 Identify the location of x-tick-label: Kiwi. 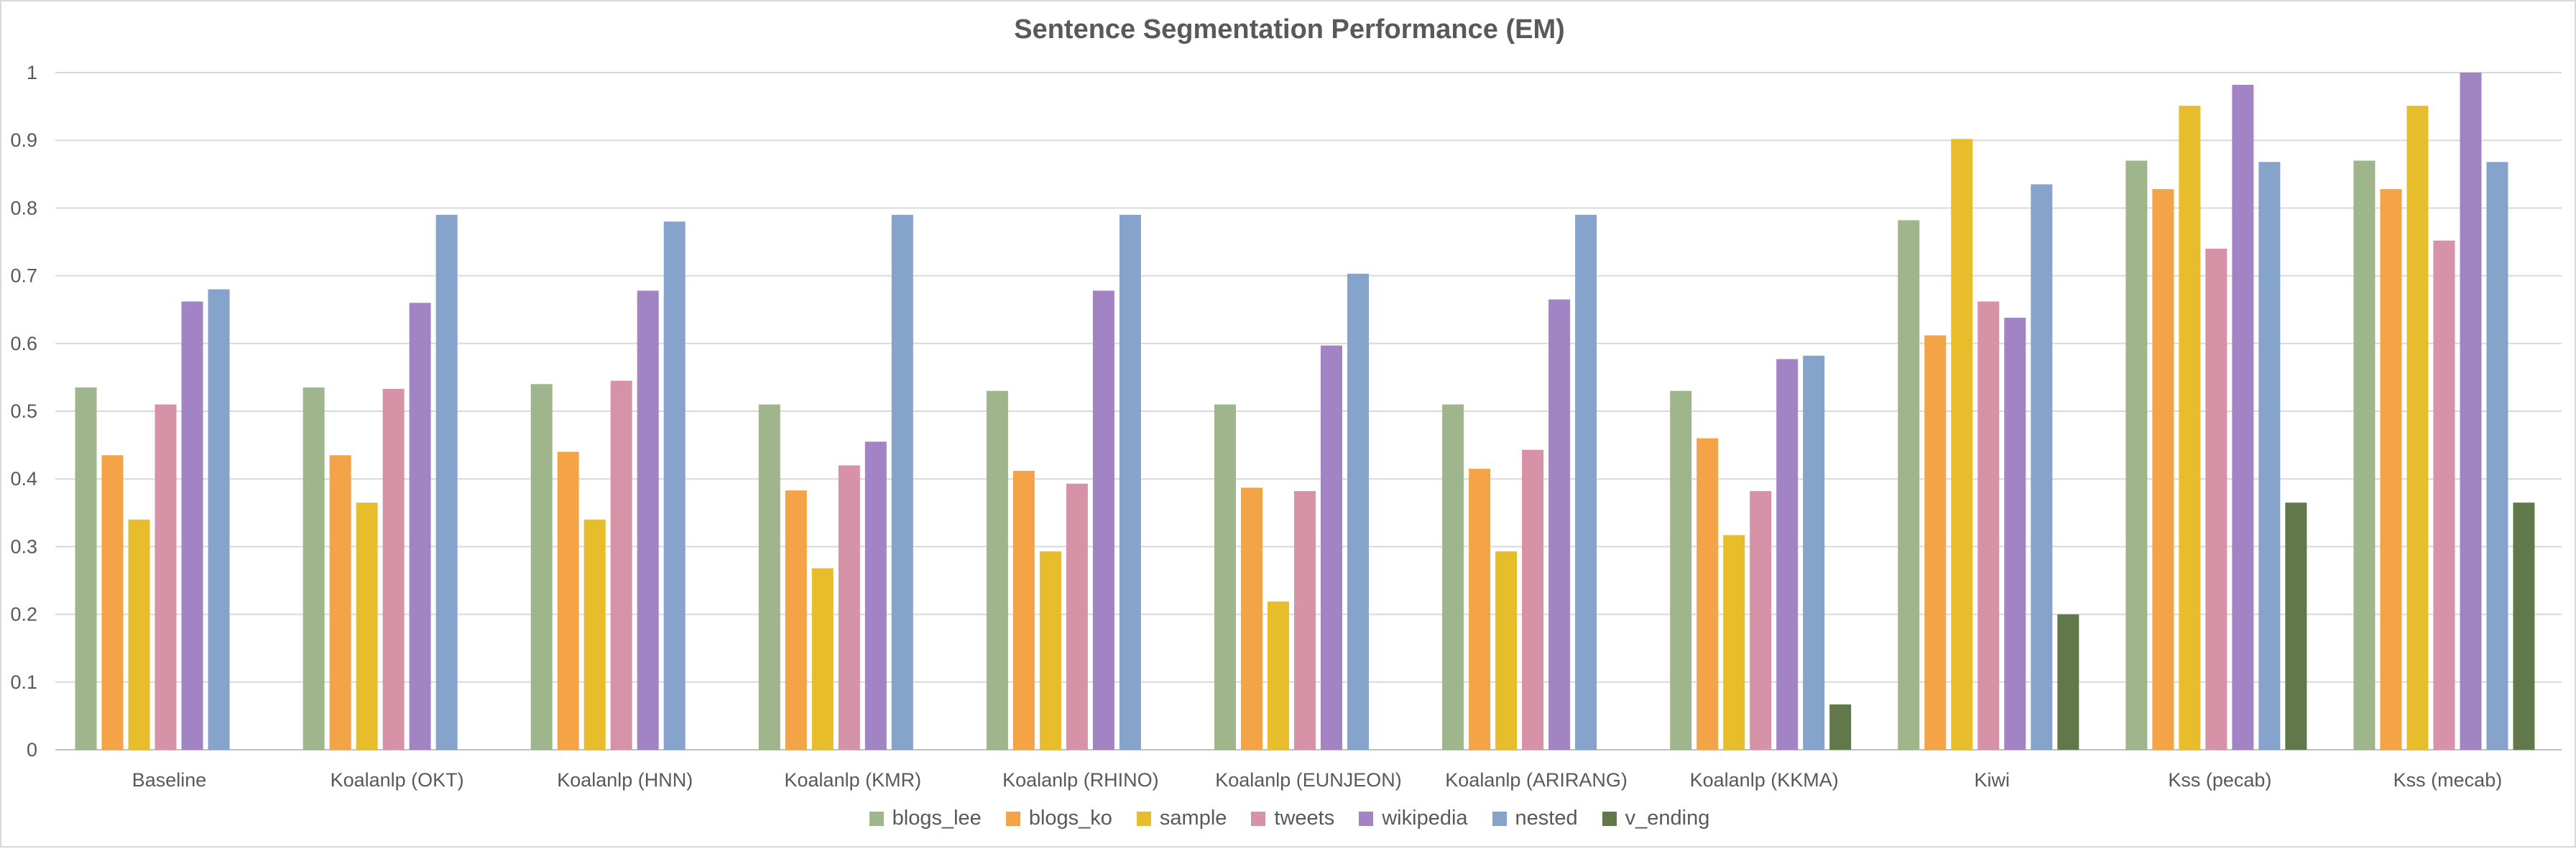
(1993, 780).